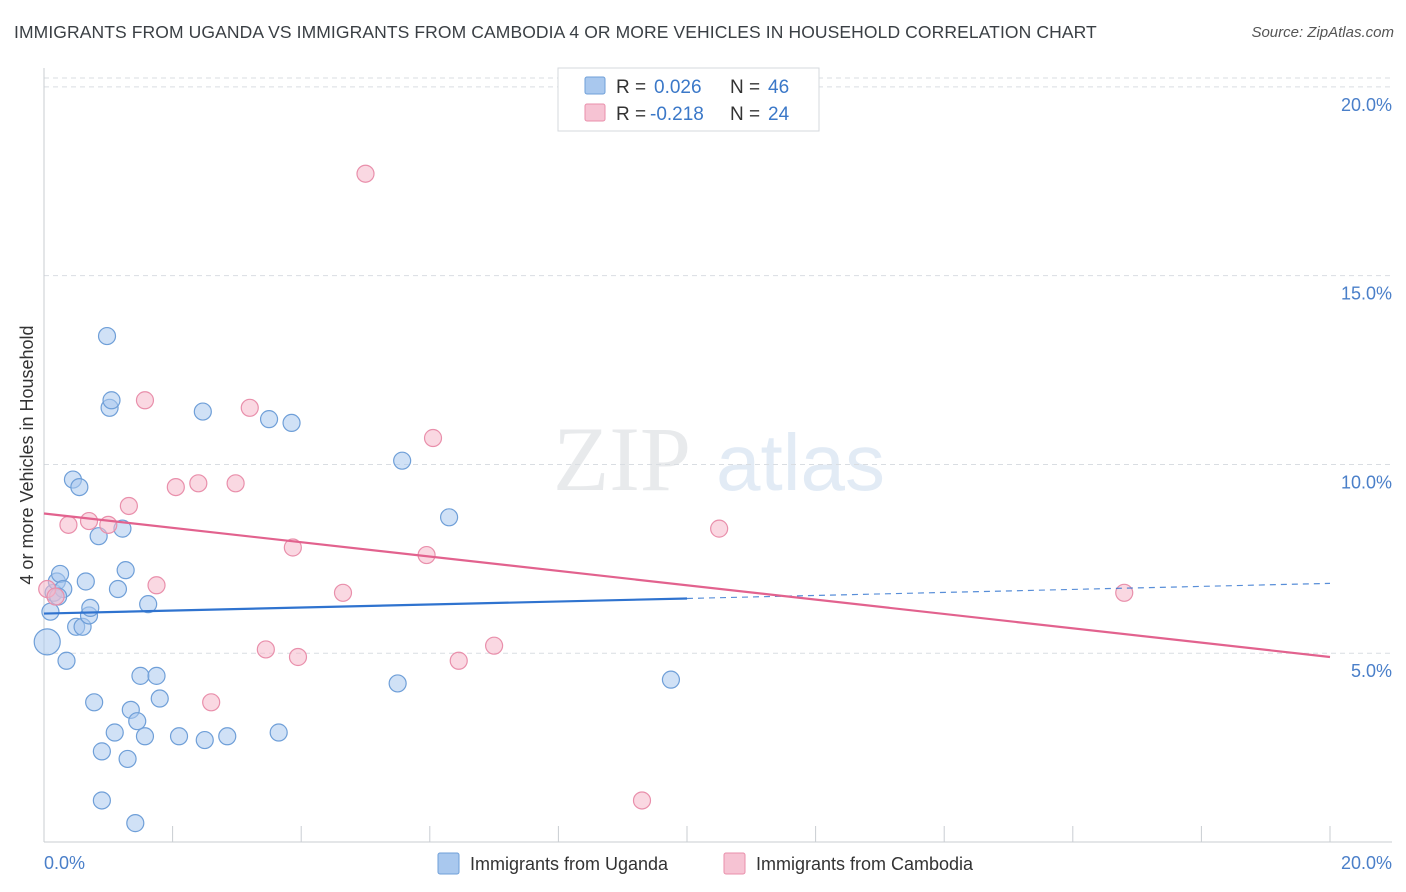 This screenshot has width=1406, height=892. I want to click on bottom-legend-swatch-uganda, so click(448, 863).